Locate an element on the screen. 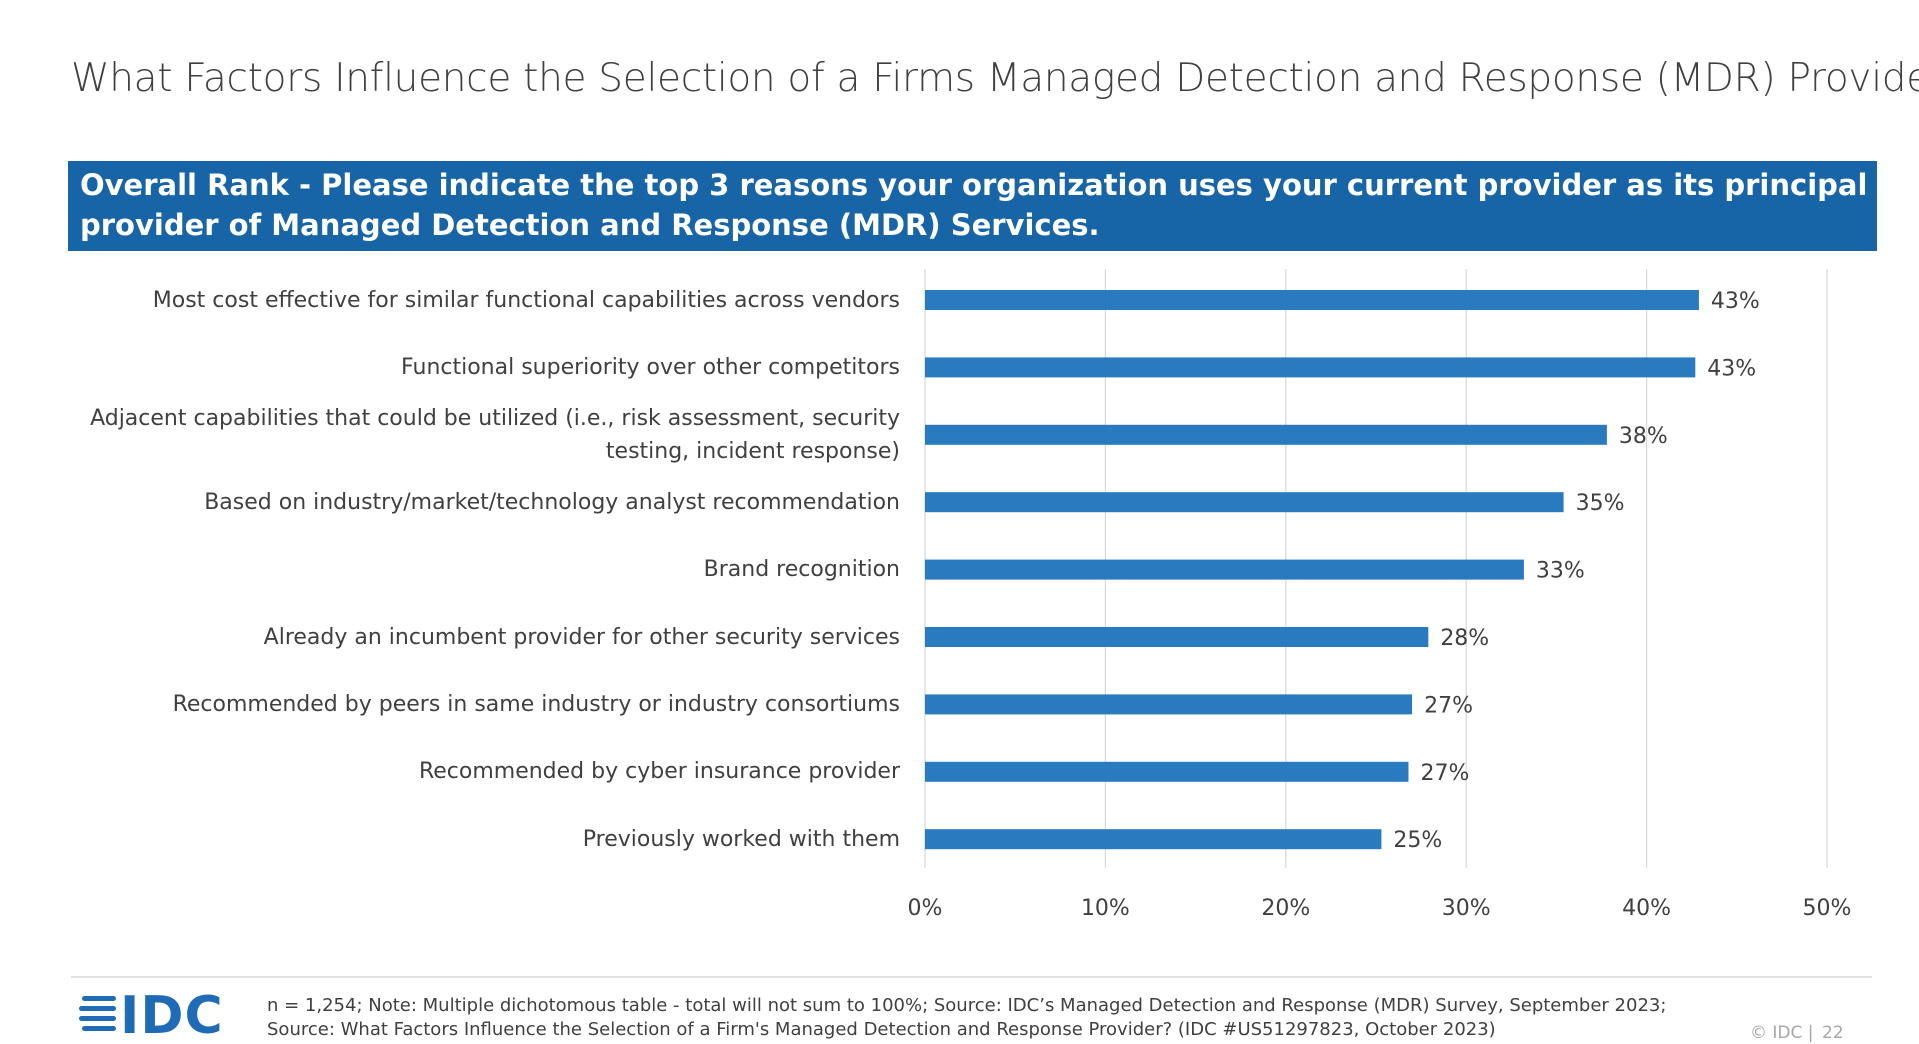 The height and width of the screenshot is (1044, 1919). data-label: 28% is located at coordinates (1464, 638).